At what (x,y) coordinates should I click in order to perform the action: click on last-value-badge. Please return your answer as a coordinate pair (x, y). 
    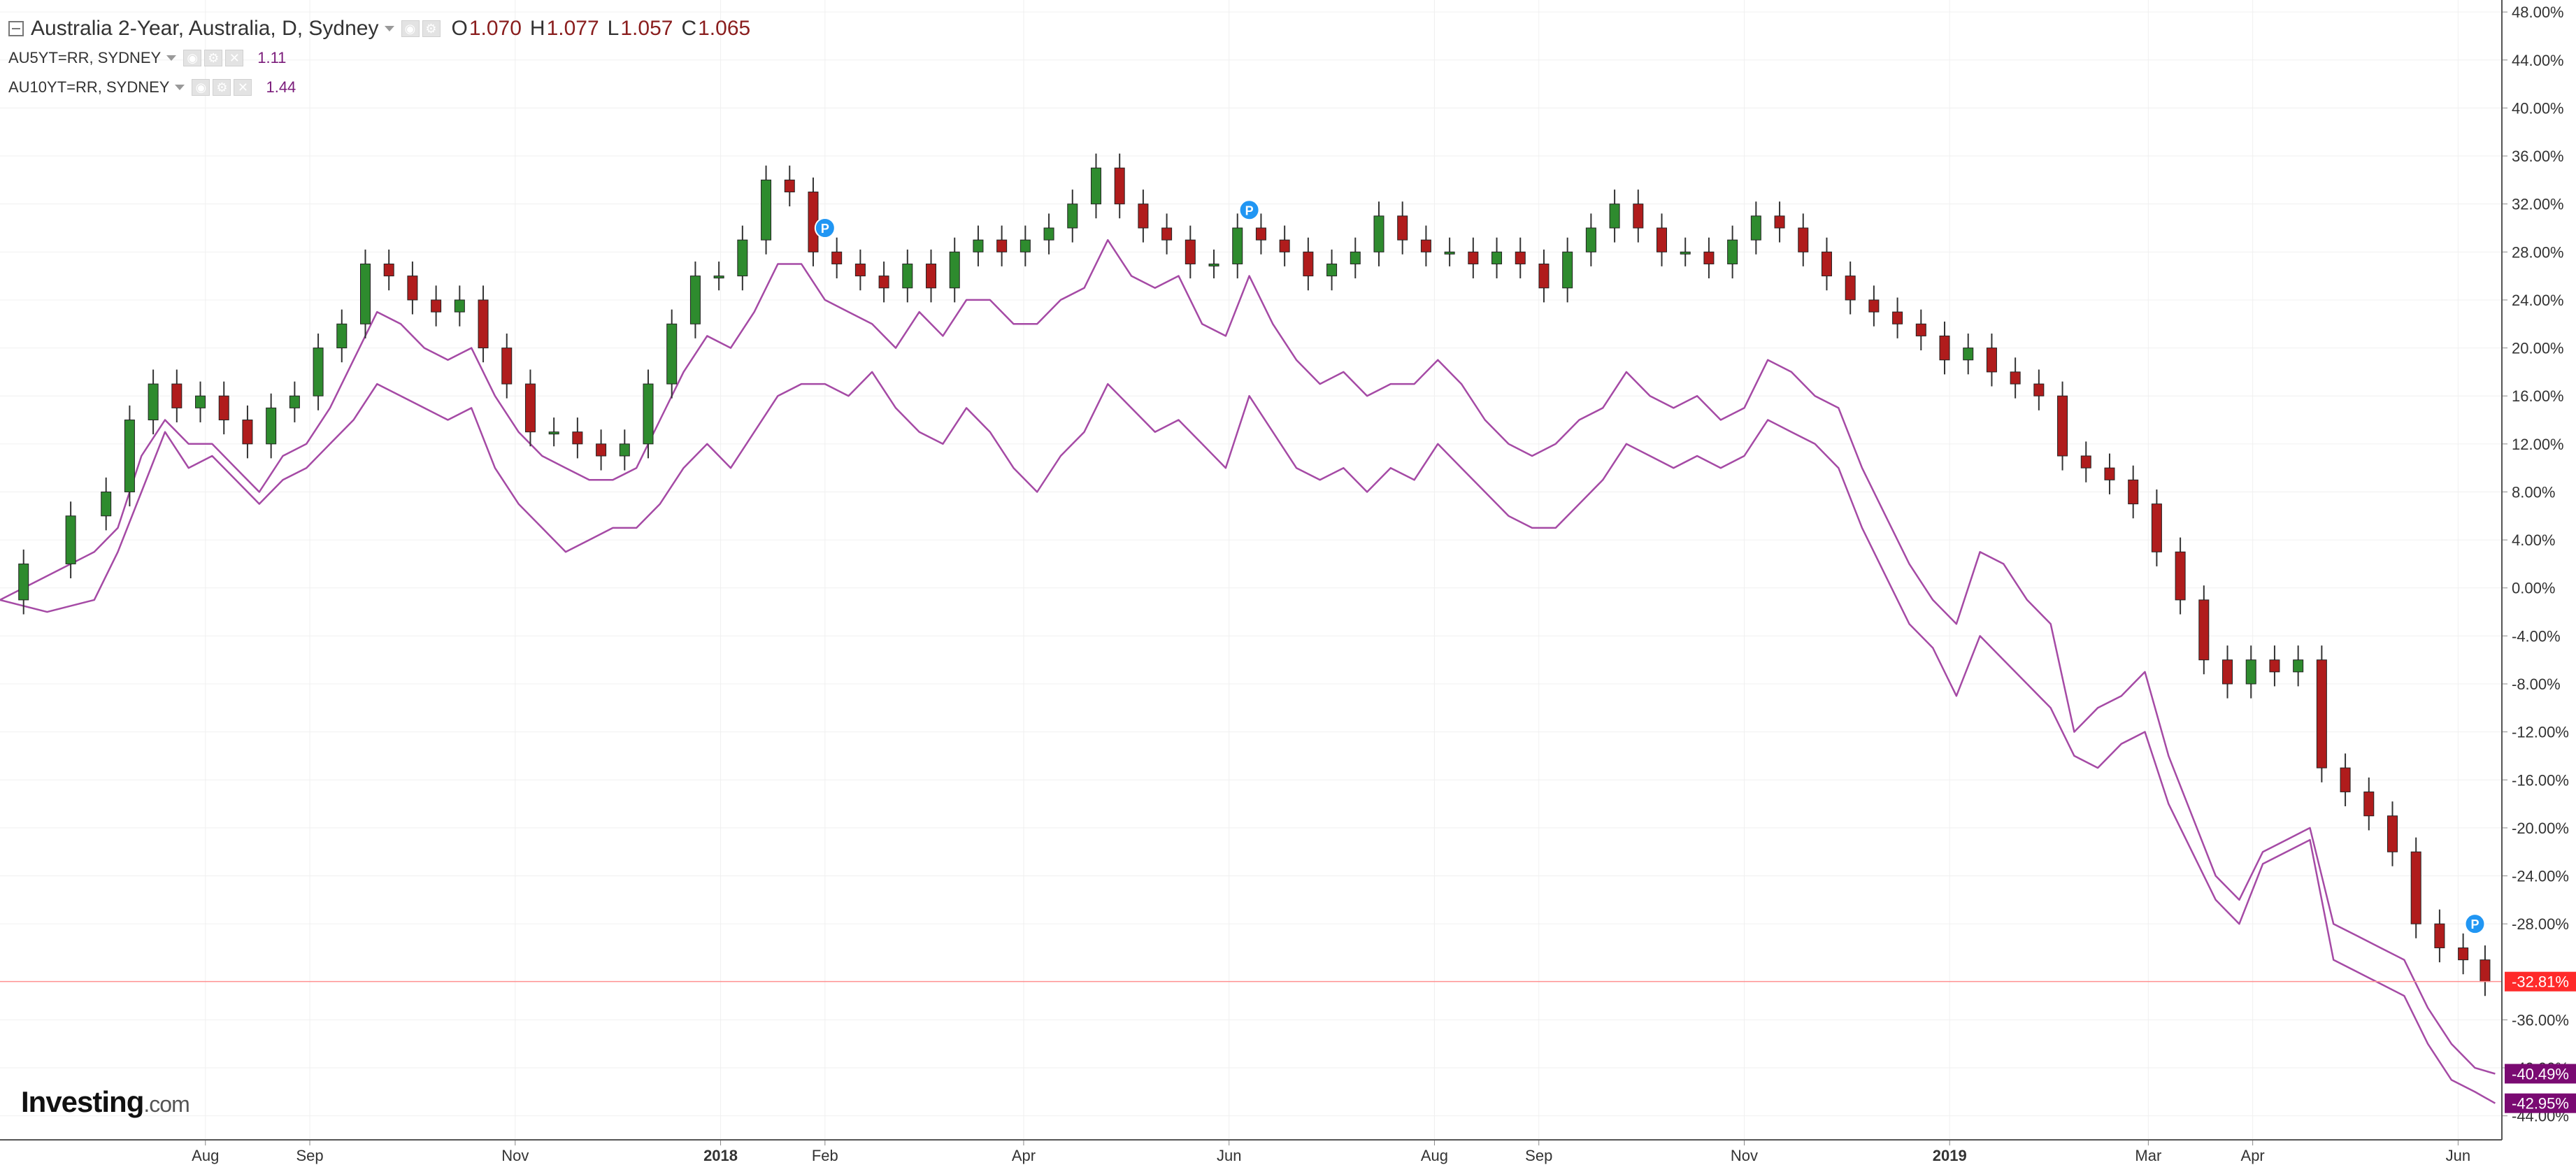
    Looking at the image, I should click on (2540, 1074).